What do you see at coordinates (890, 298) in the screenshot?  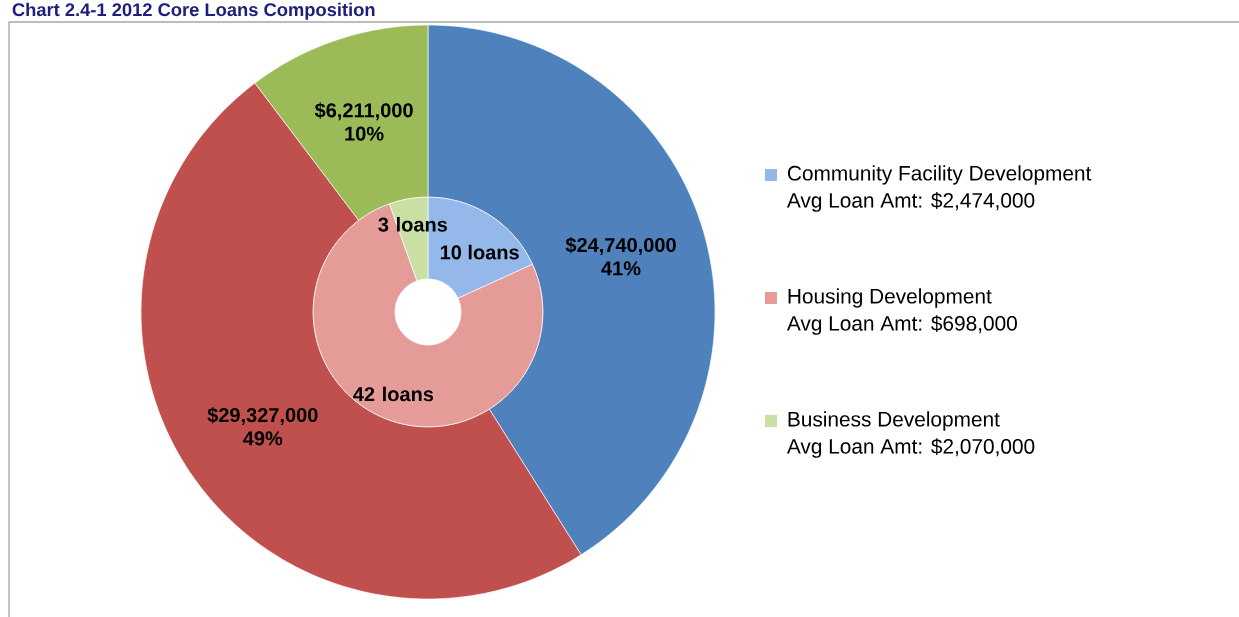 I see `legend-label: Housing Development` at bounding box center [890, 298].